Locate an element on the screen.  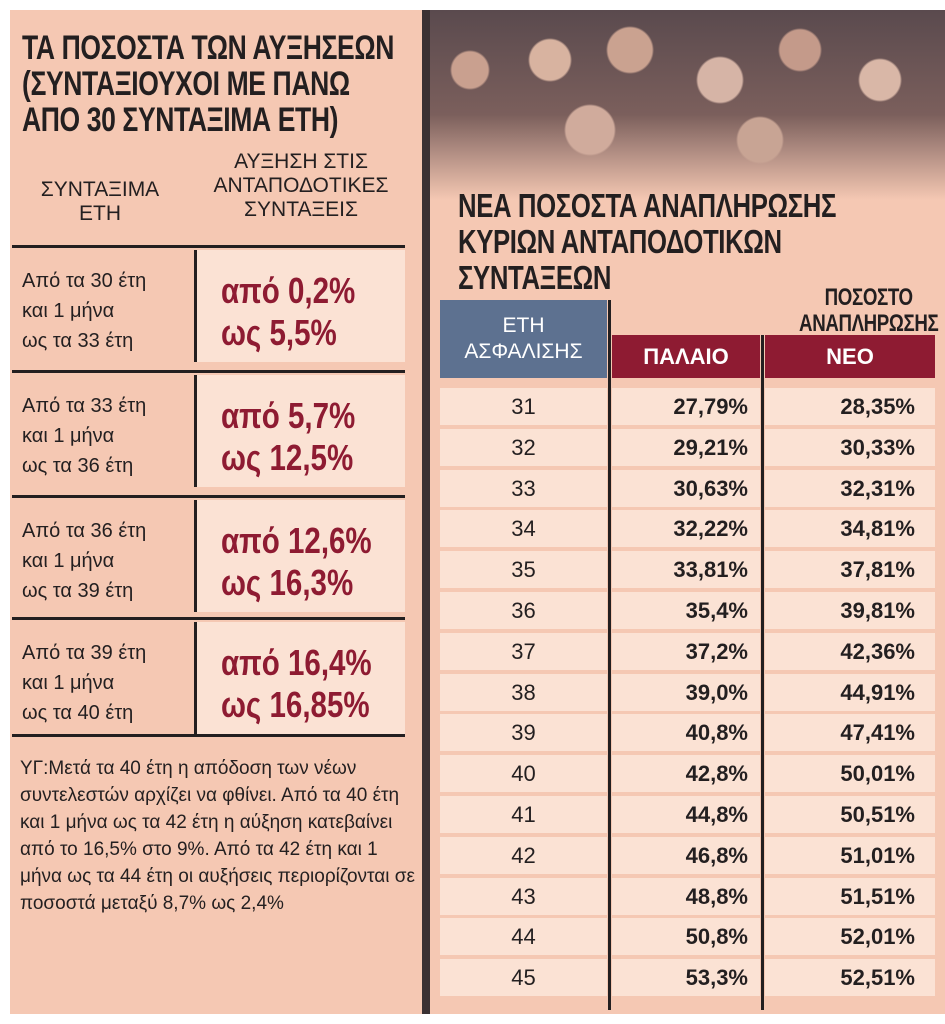
cell-old-rate: 44,8% is located at coordinates (686, 814).